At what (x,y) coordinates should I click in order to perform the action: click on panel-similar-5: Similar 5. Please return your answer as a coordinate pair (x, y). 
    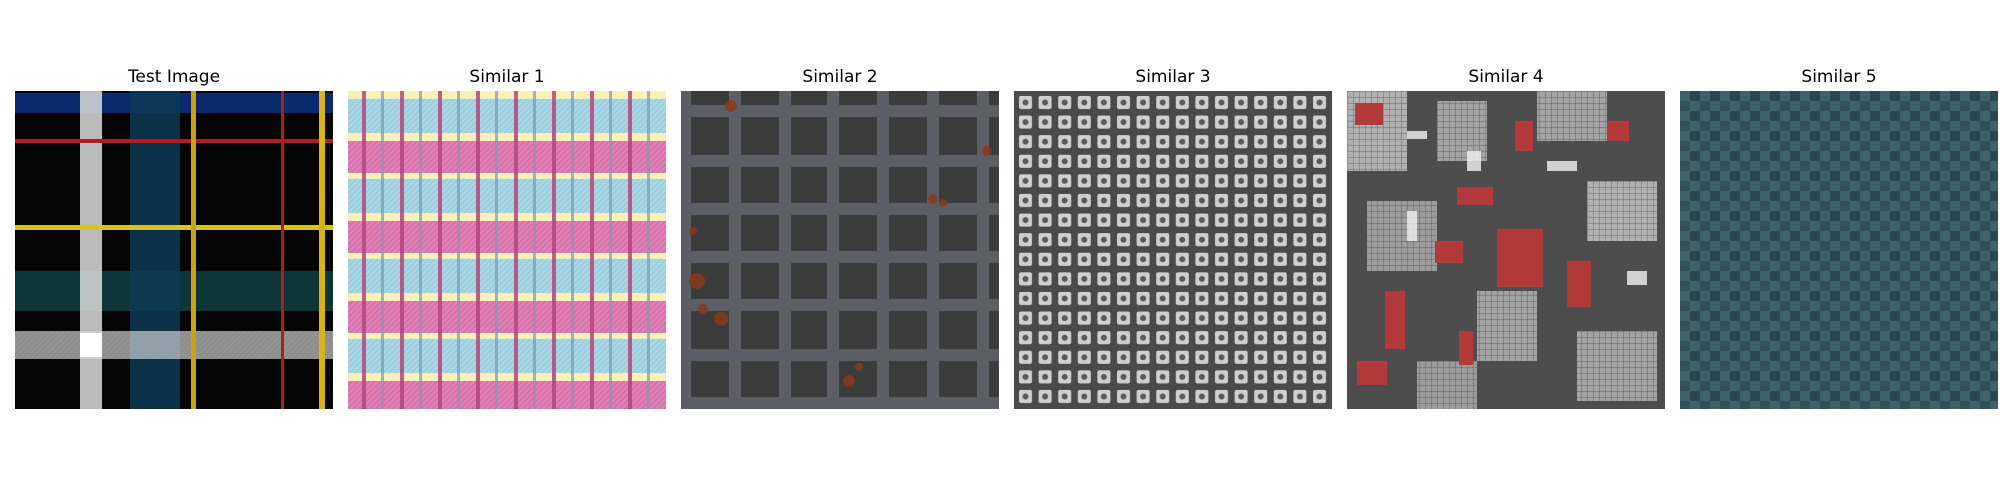
    Looking at the image, I should click on (1839, 237).